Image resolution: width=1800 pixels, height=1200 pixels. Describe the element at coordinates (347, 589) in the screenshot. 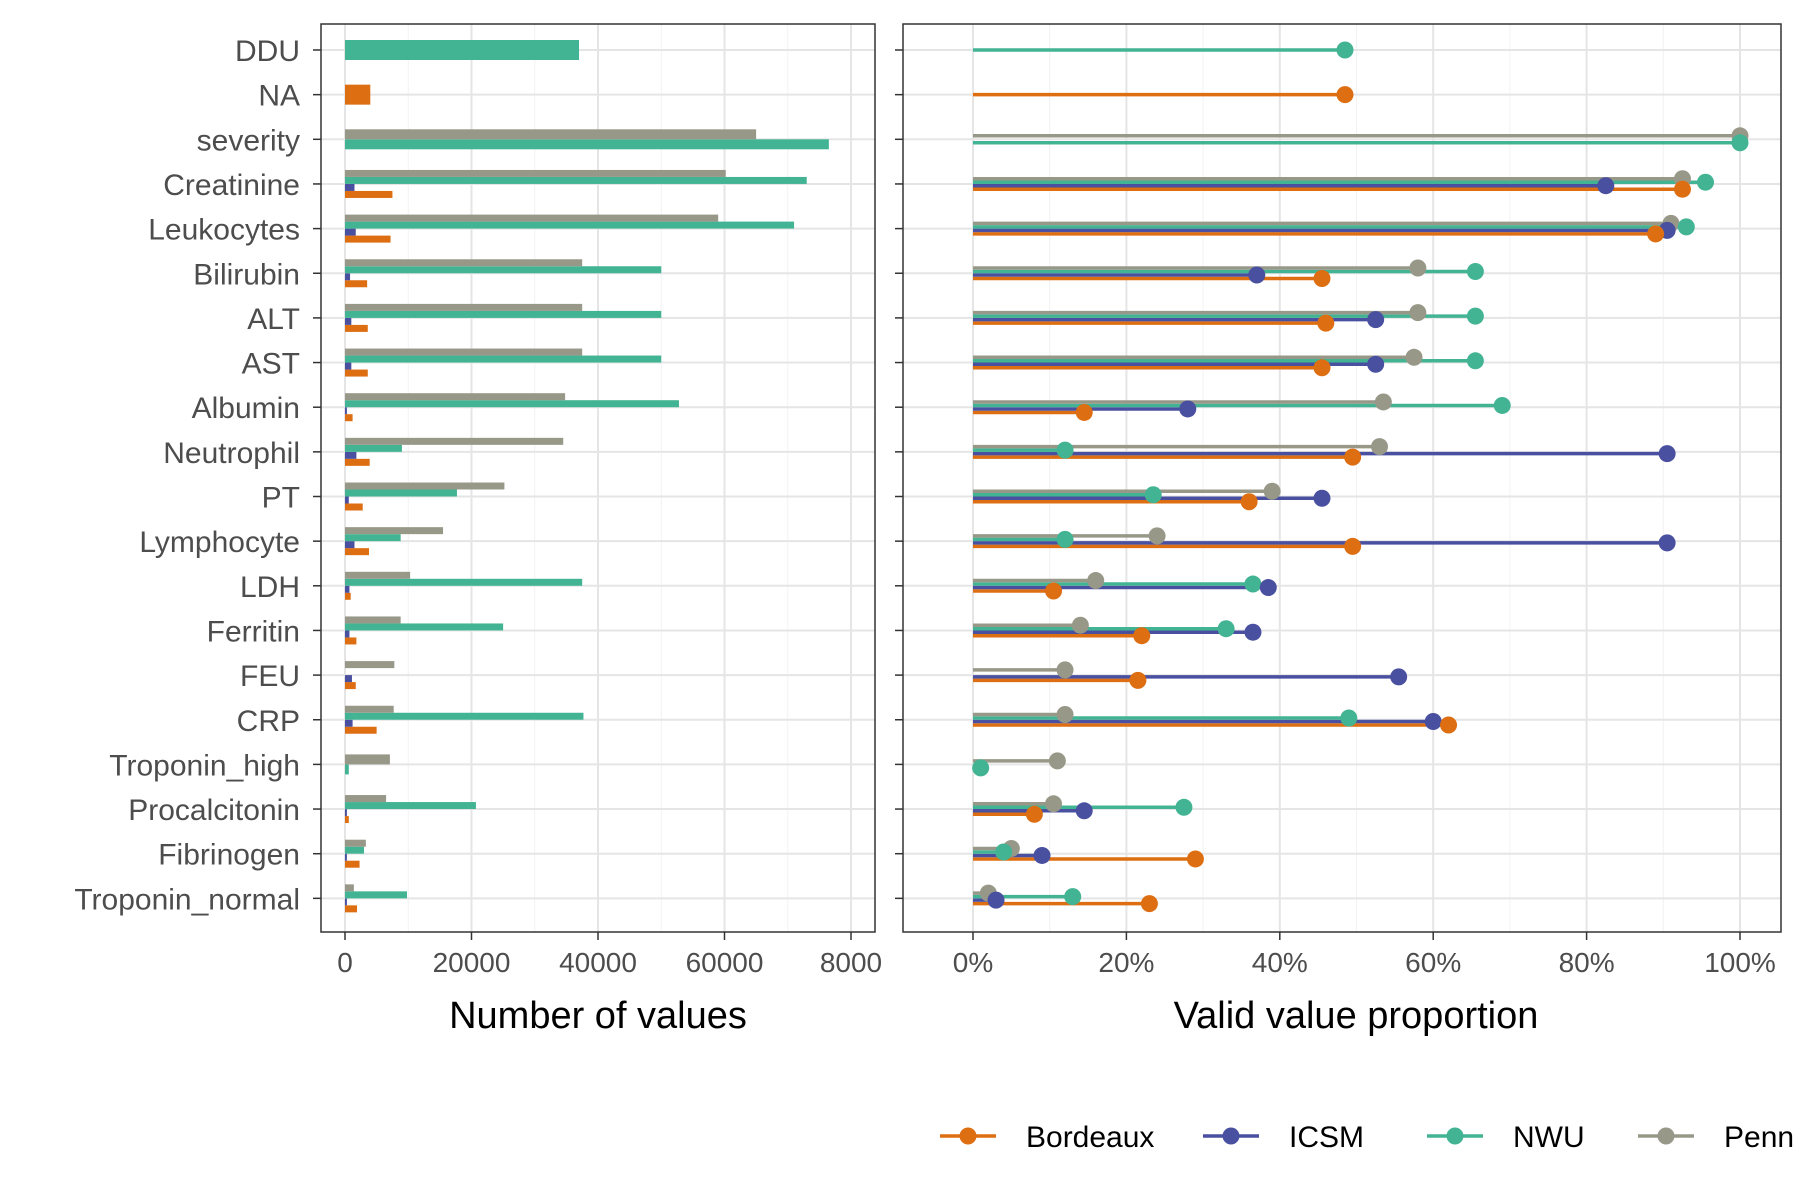

I see `bar-ldh-icsm` at that location.